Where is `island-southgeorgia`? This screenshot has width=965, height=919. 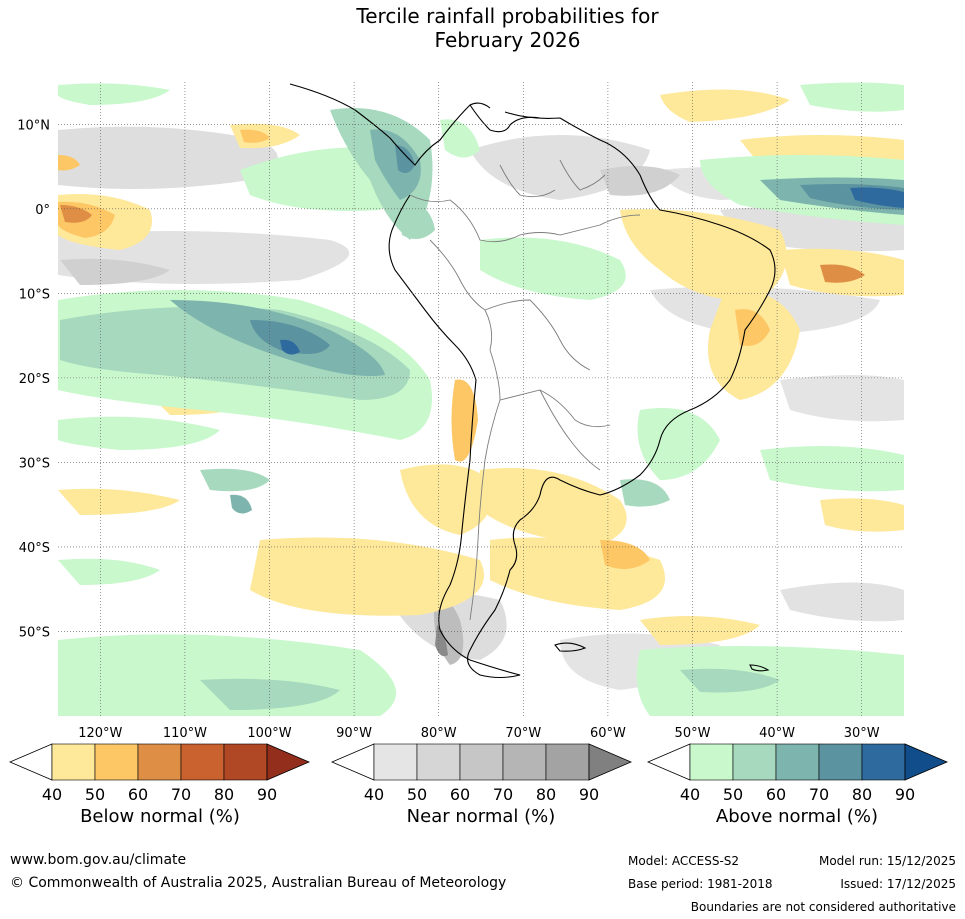
island-southgeorgia is located at coordinates (759, 668).